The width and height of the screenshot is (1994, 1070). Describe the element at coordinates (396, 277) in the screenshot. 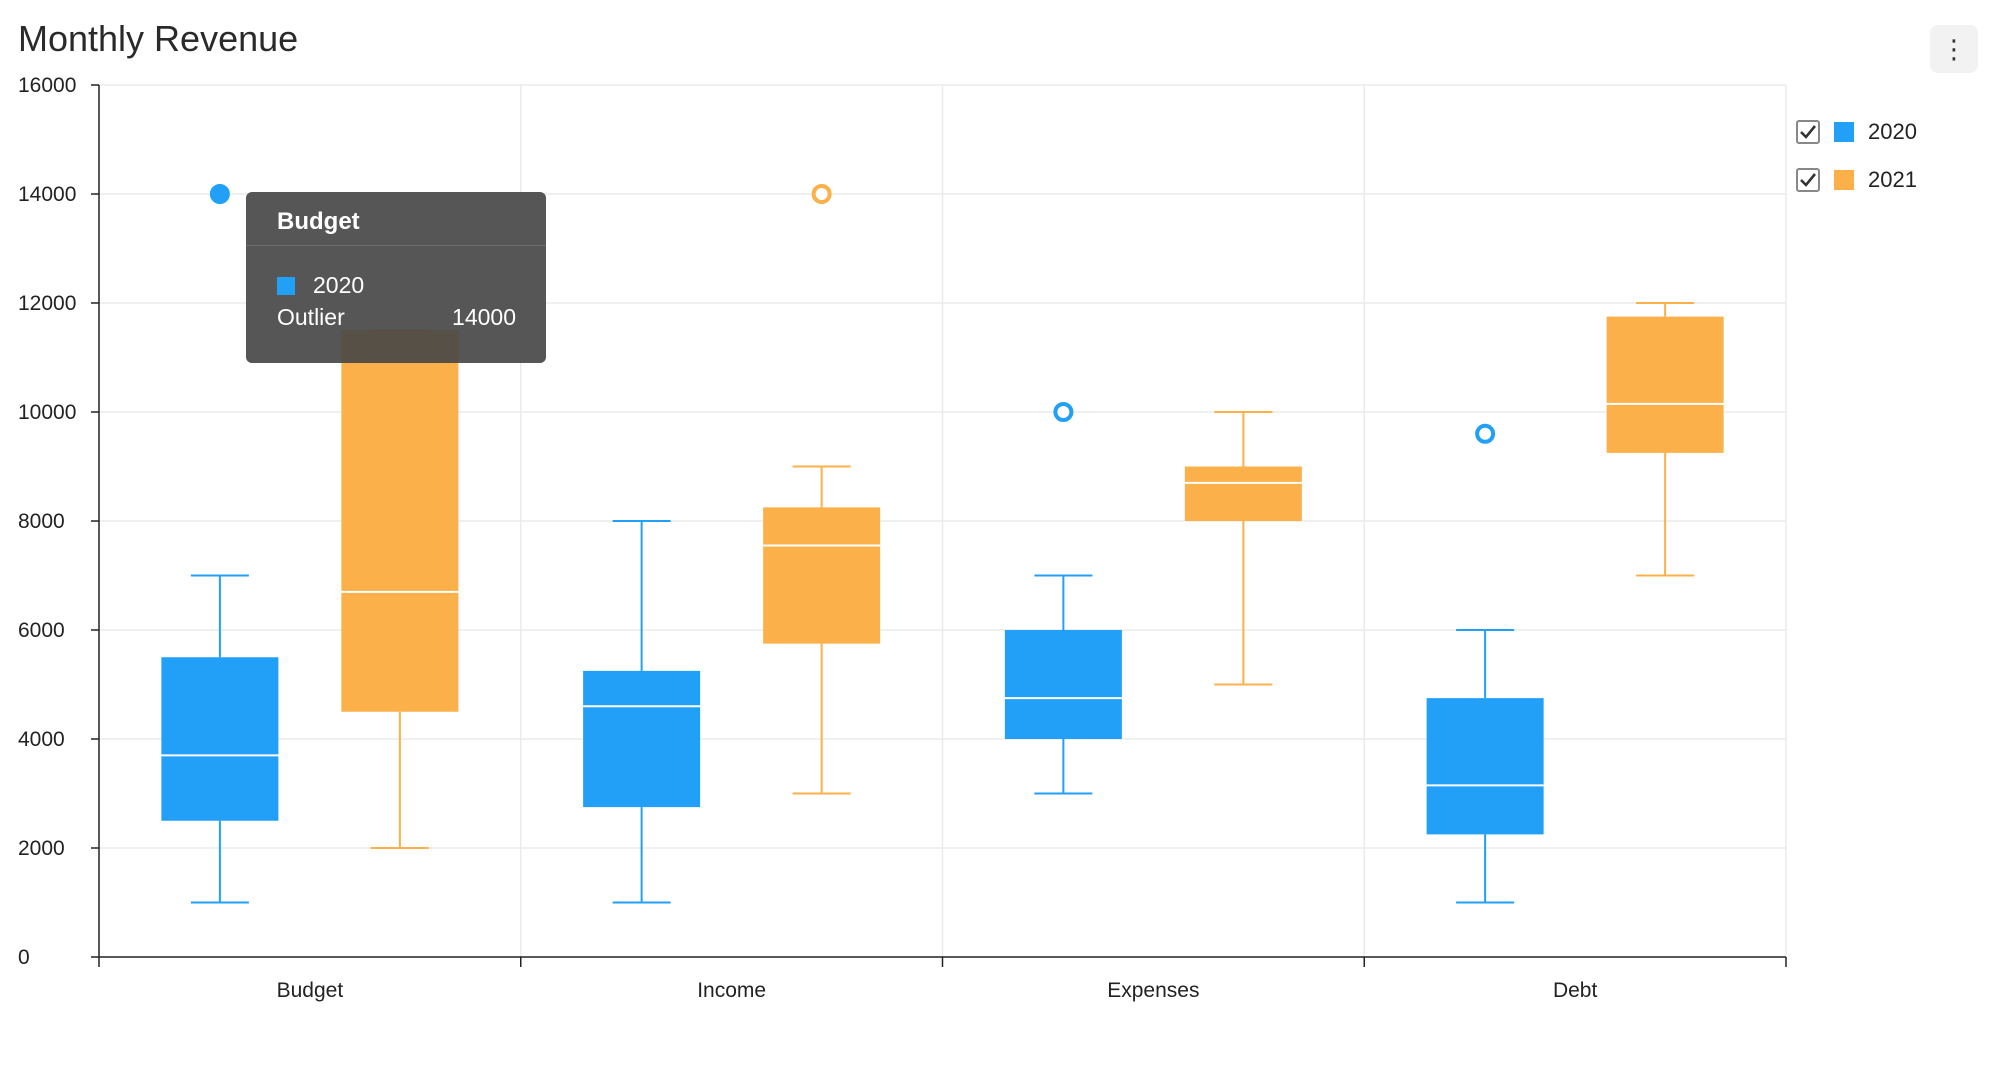

I see `chart-tooltip: Budget 2020 Outlier 14000` at that location.